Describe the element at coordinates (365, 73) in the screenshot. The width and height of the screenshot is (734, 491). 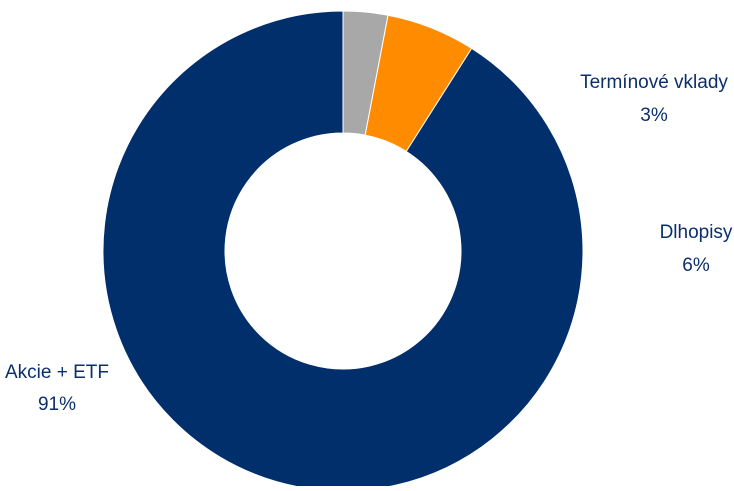
I see `slice-terminove-vklady` at that location.